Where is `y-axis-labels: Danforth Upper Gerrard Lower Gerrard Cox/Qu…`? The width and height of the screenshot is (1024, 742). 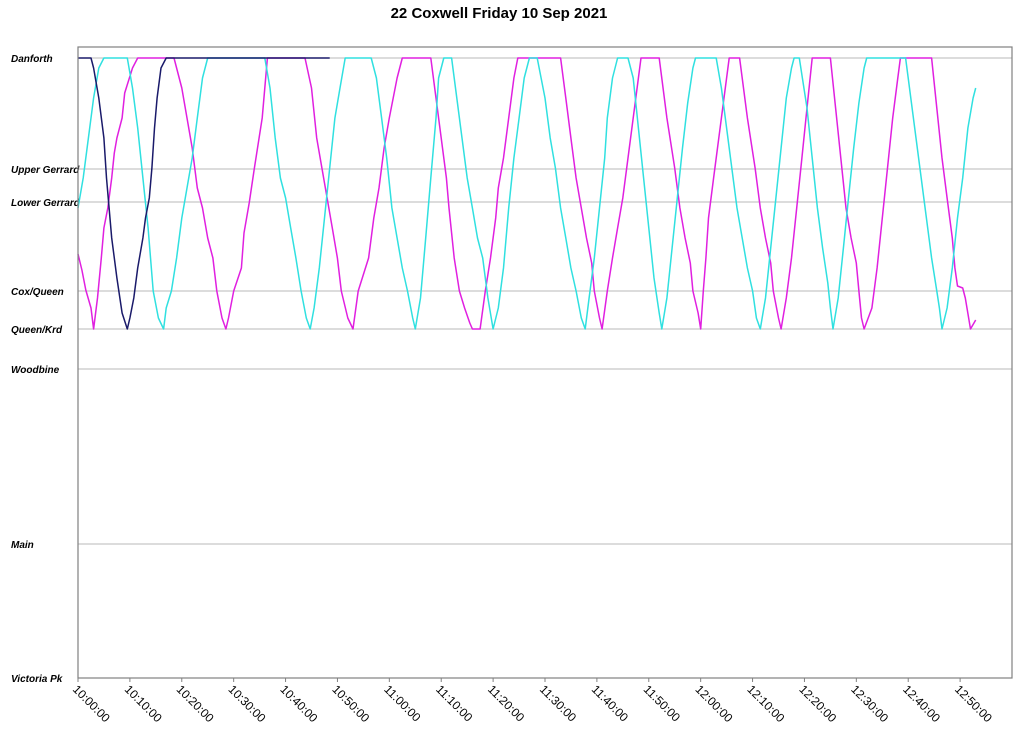 y-axis-labels: Danforth Upper Gerrard Lower Gerrard Cox/Qu… is located at coordinates (46, 369).